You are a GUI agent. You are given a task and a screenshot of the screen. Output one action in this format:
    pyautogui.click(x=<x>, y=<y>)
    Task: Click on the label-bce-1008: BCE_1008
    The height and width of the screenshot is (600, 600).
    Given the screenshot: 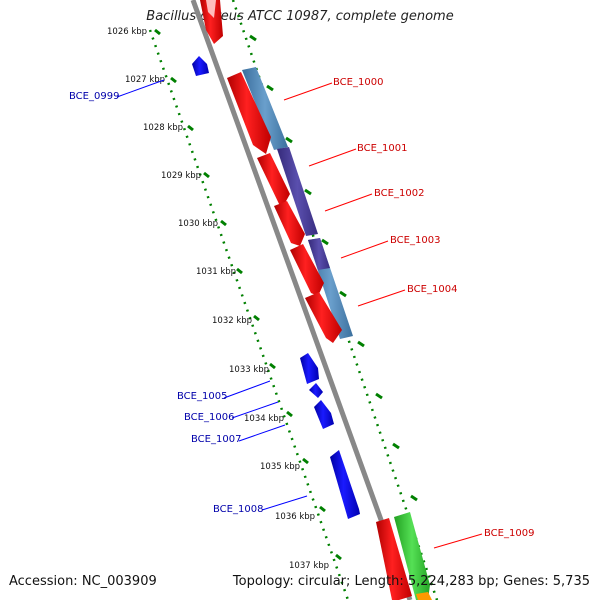 What is the action you would take?
    pyautogui.click(x=238, y=509)
    